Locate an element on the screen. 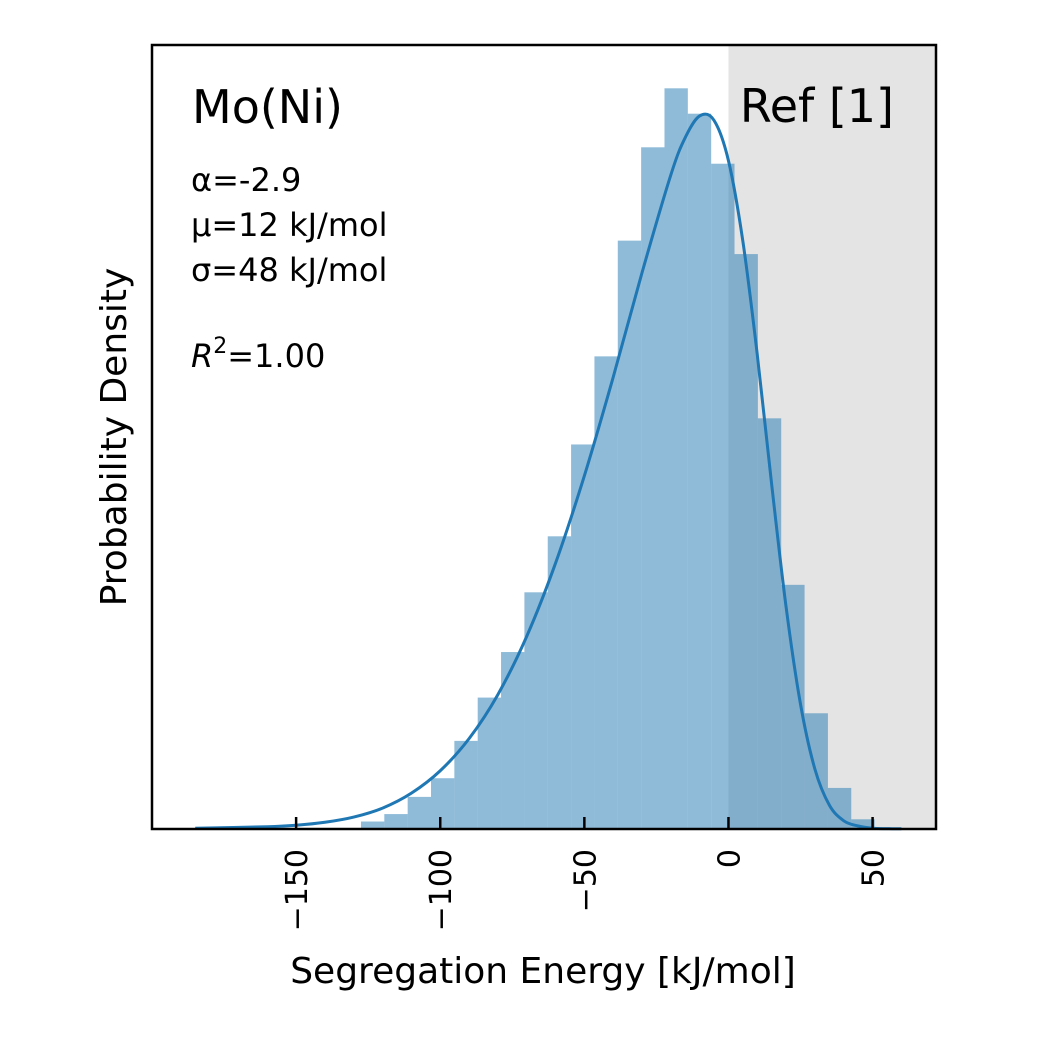  r-squared-value: =1.00 is located at coordinates (276, 356).